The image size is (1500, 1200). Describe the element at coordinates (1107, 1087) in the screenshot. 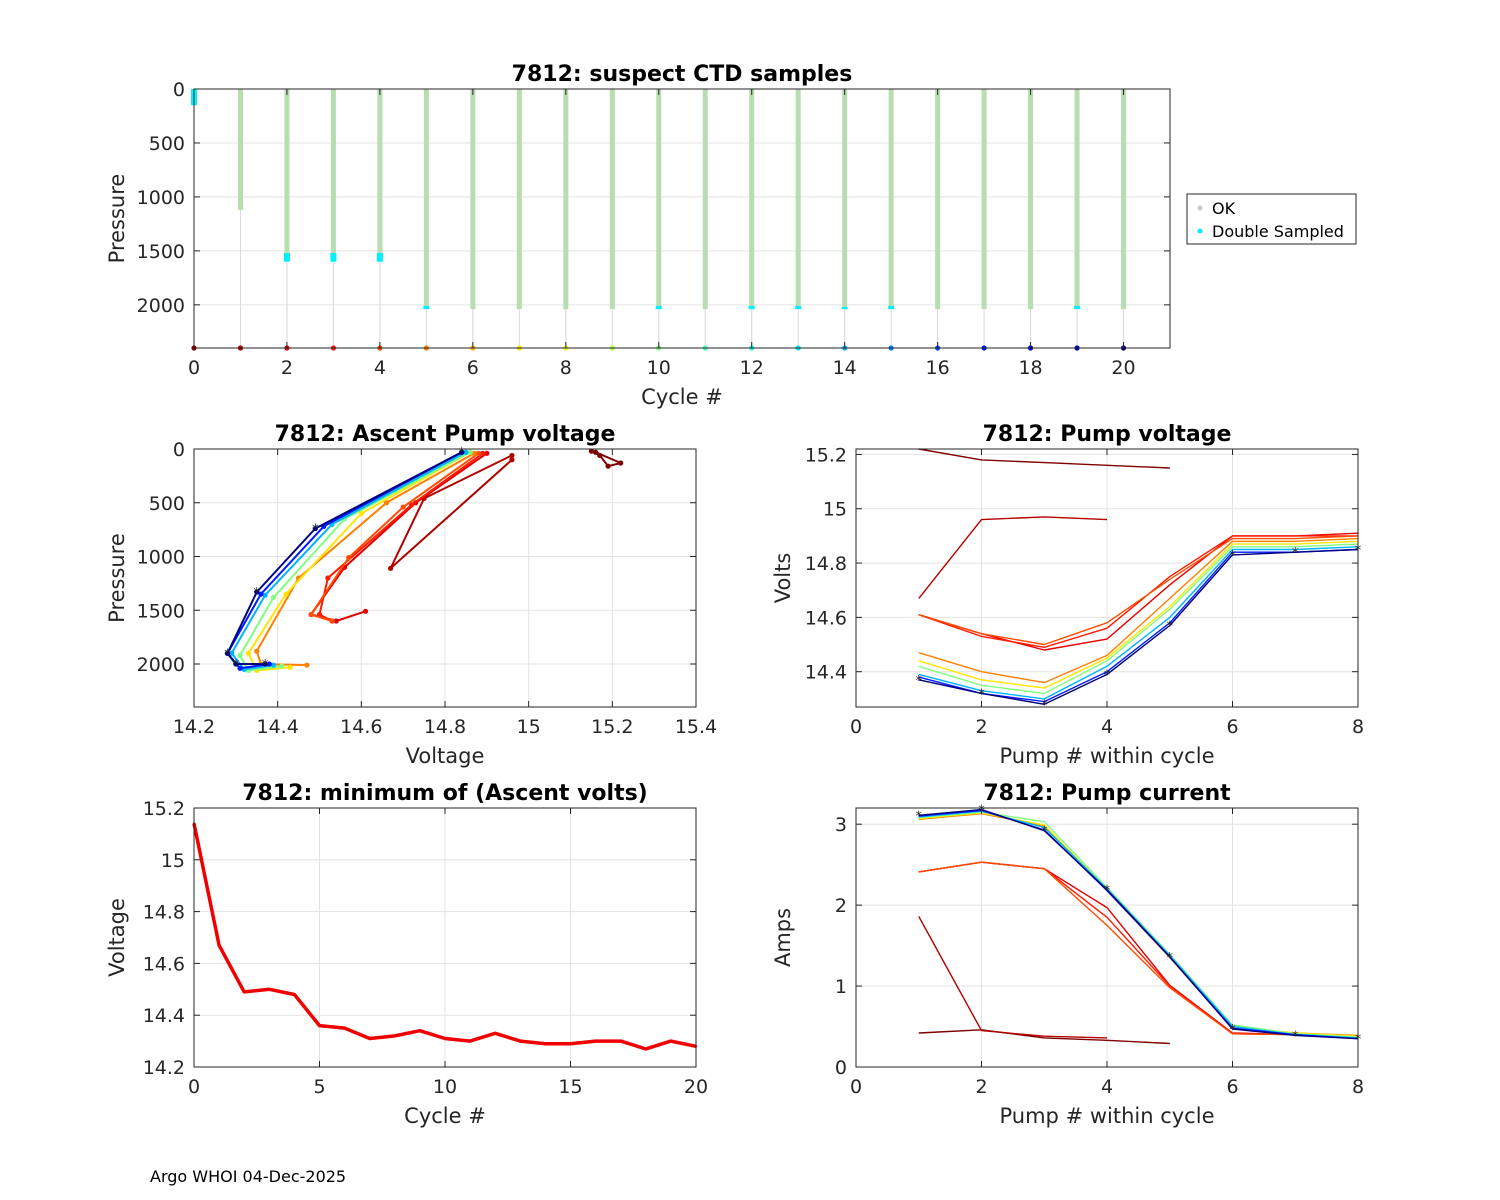

I see `x-tick-label: 4` at that location.